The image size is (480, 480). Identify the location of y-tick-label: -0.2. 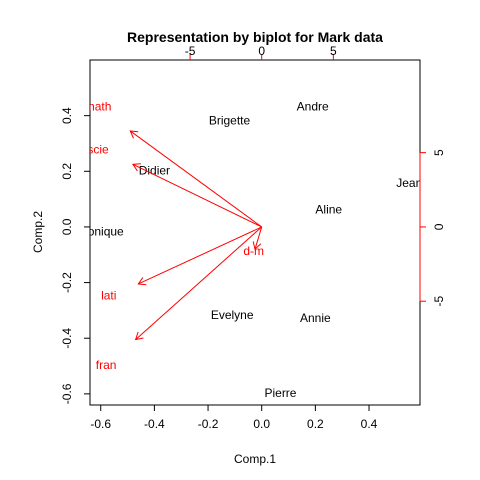
(67, 282).